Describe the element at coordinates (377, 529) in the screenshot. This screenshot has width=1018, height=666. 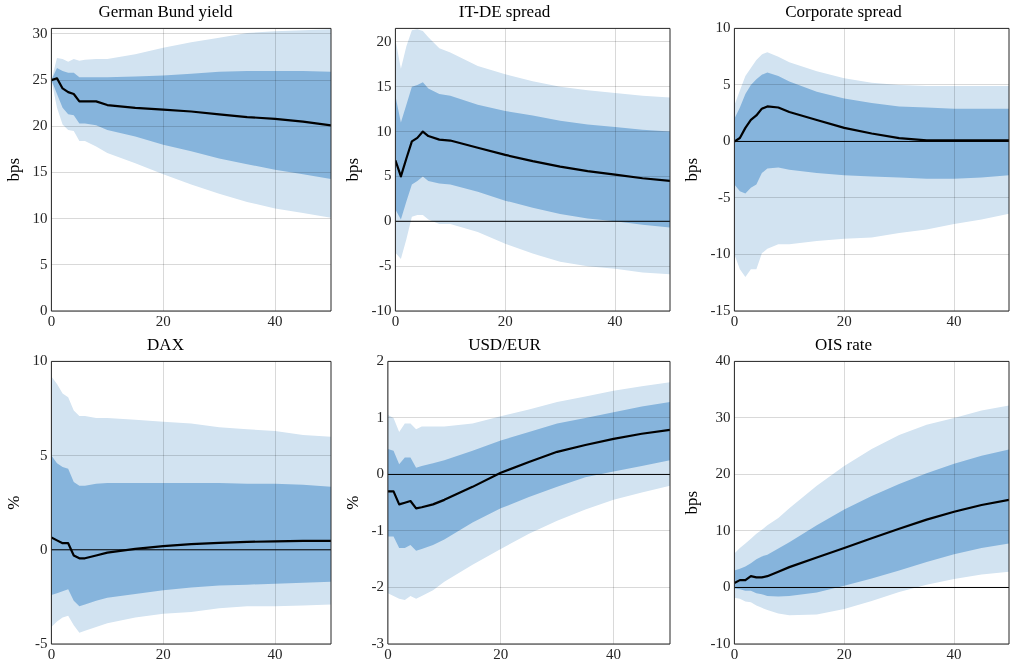
I see `y-tick-label: -1` at that location.